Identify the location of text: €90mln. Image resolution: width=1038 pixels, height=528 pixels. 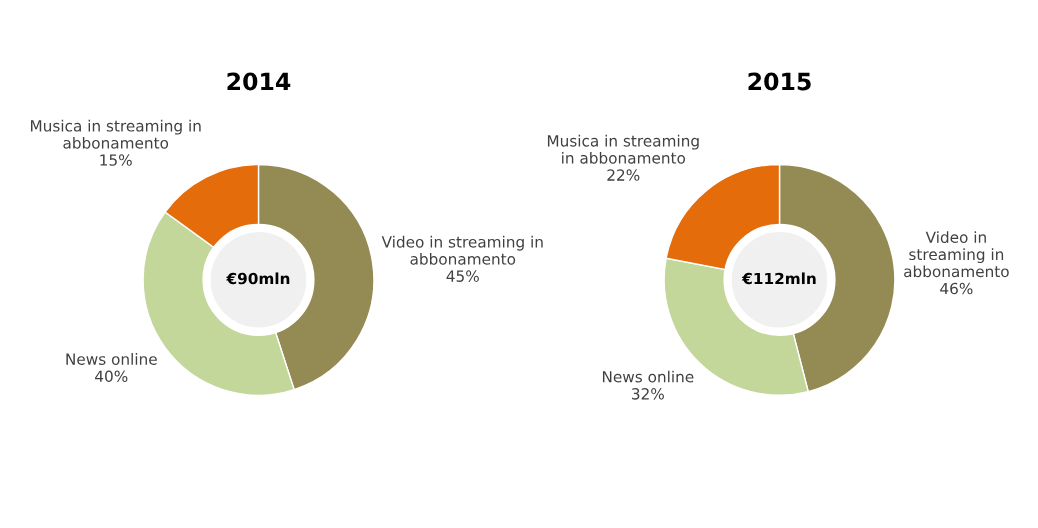
(258, 278).